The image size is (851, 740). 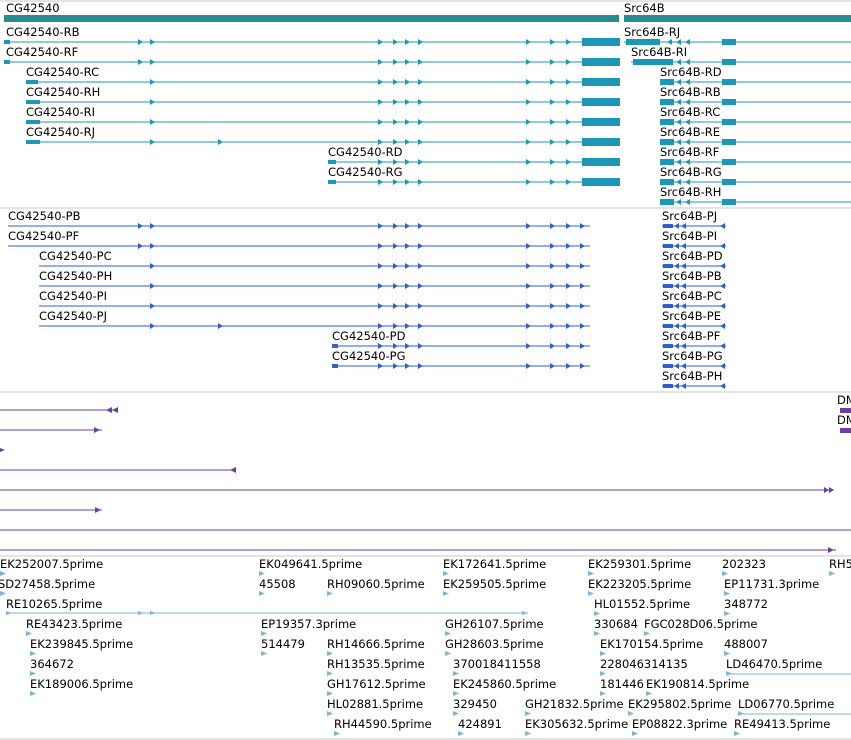 What do you see at coordinates (694, 319) in the screenshot?
I see `protein-row: Src64B-PE` at bounding box center [694, 319].